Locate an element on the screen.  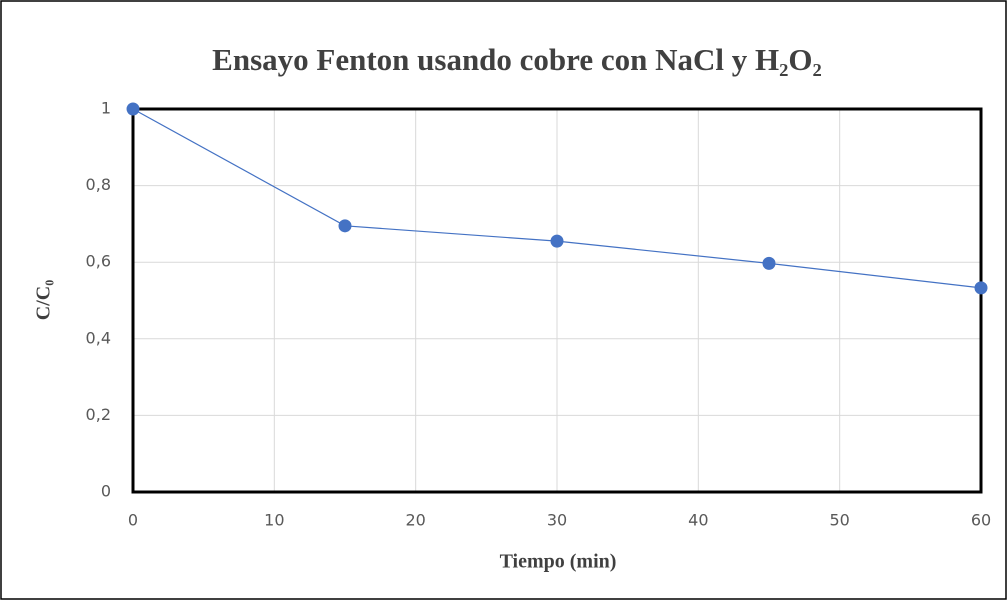
y-tick-label: 0,8 is located at coordinates (98, 184).